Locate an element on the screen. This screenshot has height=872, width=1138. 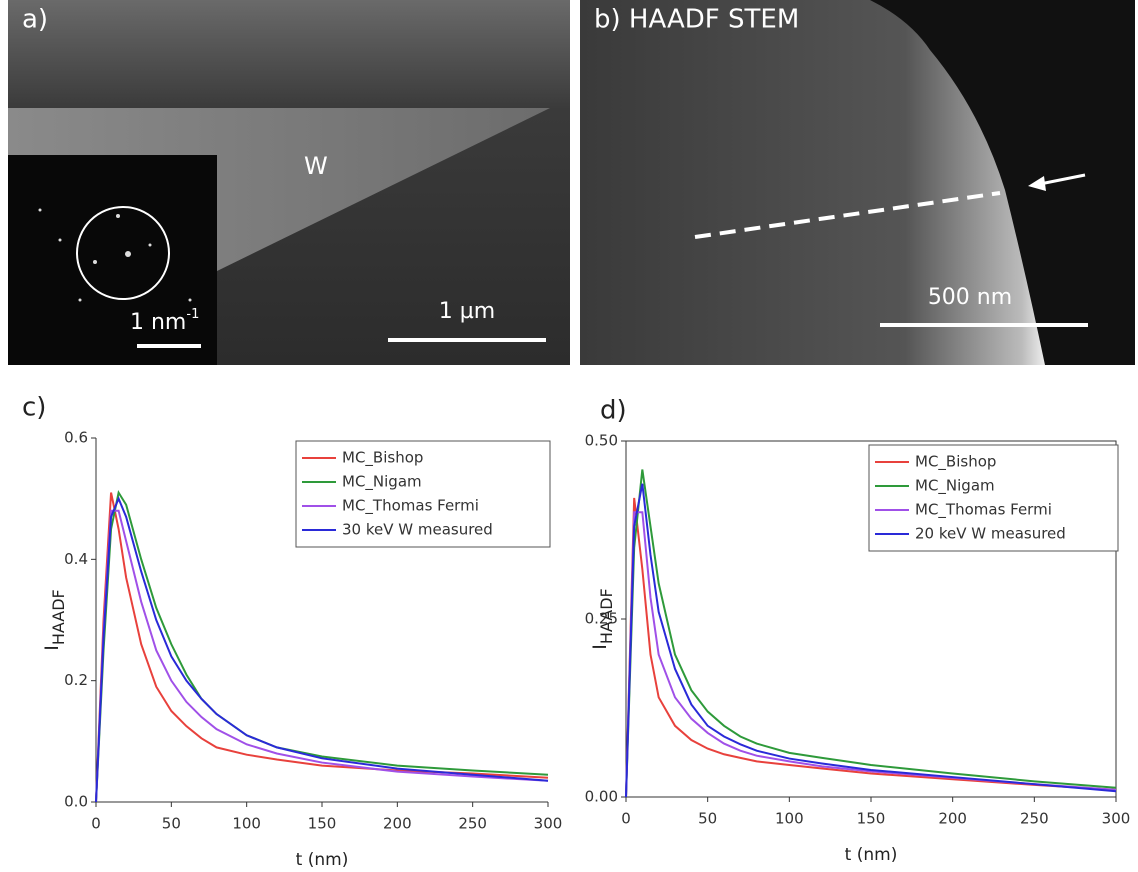
line-profile is located at coordinates (847, 215).